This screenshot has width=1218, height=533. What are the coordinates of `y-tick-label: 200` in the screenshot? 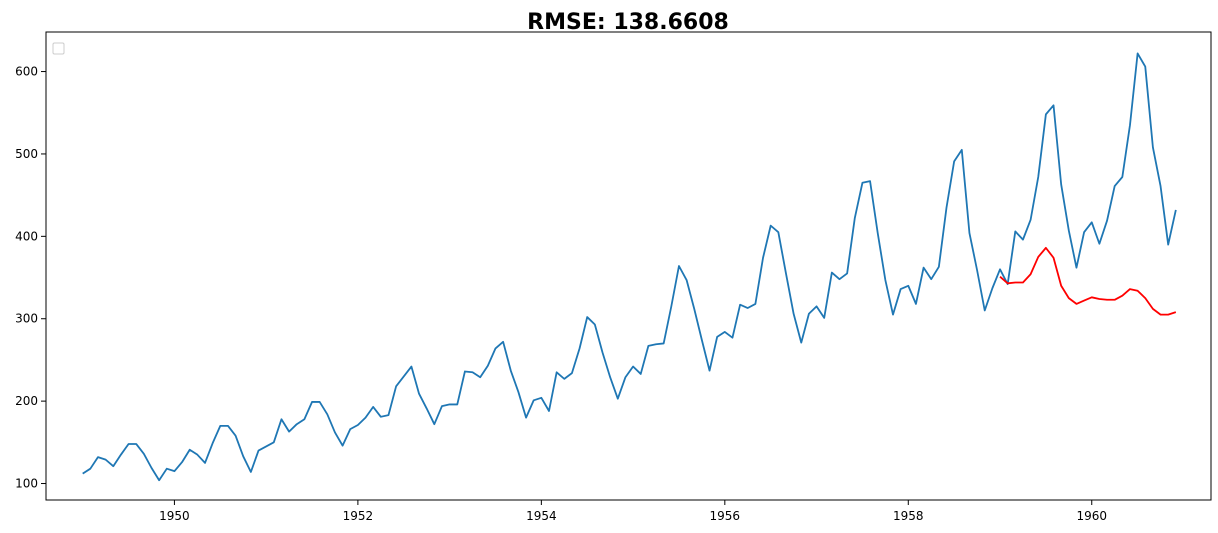 It's located at (26, 401).